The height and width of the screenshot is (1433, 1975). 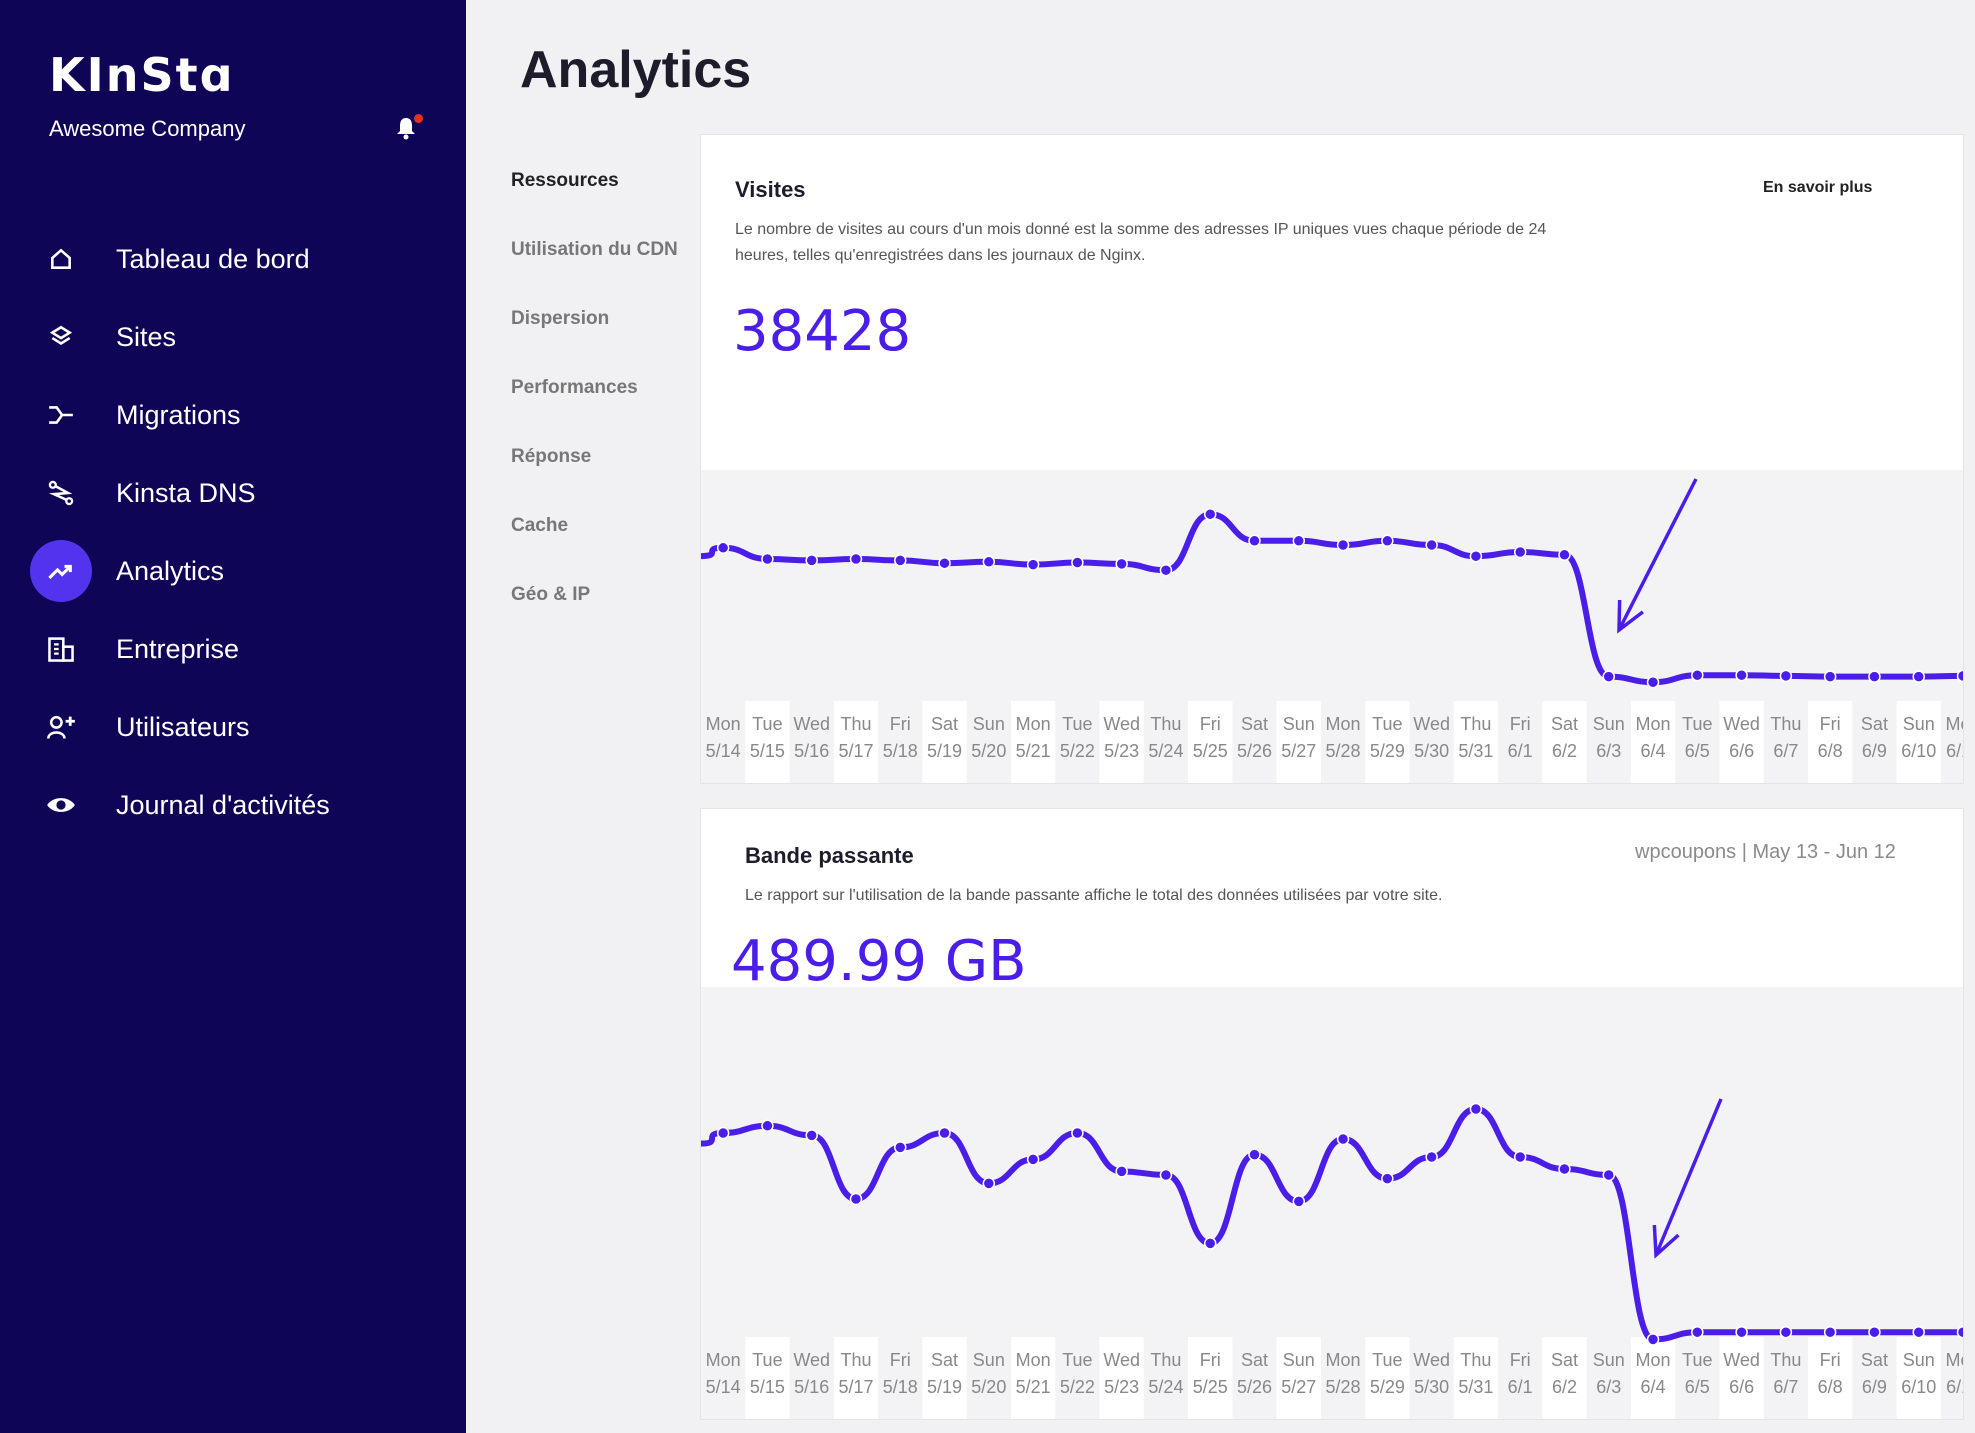 I want to click on x-tick-date: 5/20, so click(x=988, y=1387).